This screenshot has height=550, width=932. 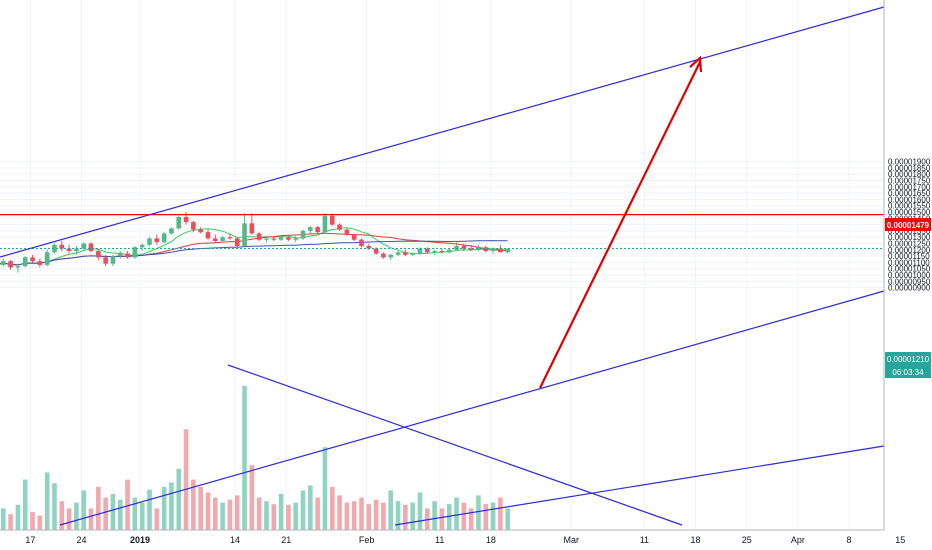 What do you see at coordinates (286, 540) in the screenshot?
I see `time-tick-label: 21` at bounding box center [286, 540].